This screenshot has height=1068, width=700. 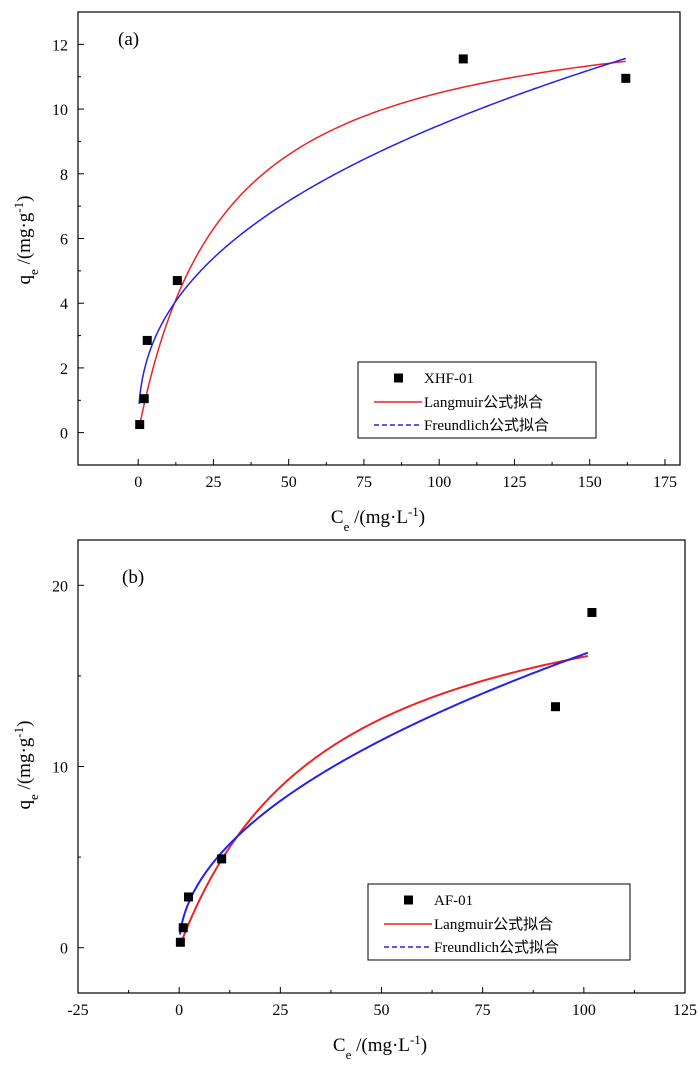 I want to click on x-tick-label: 175, so click(x=665, y=482).